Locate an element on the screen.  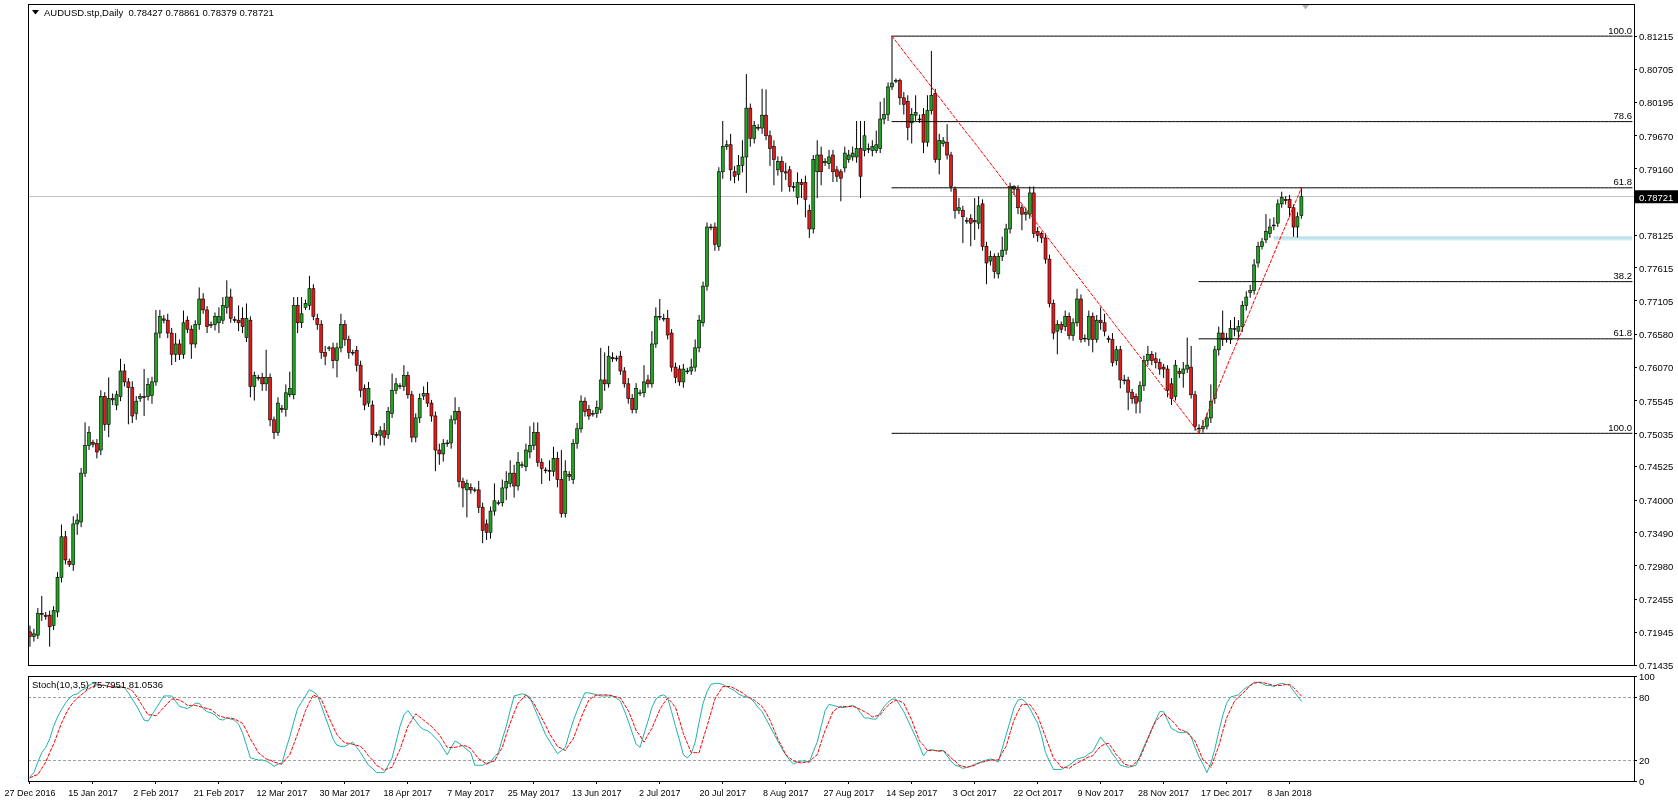
x-tick-label: 25 May 2017 is located at coordinates (533, 793).